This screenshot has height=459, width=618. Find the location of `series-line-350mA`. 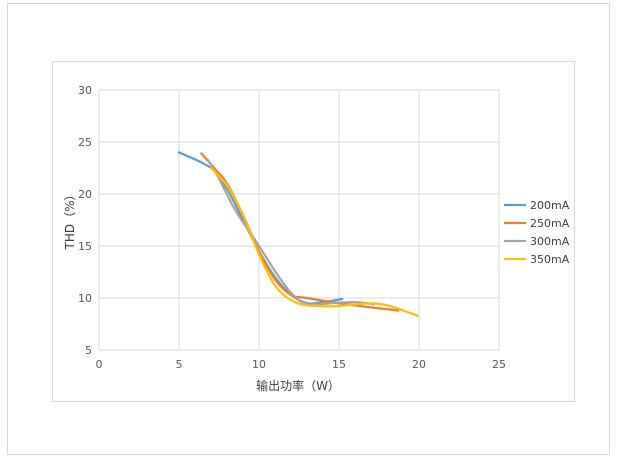

series-line-350mA is located at coordinates (314, 241).